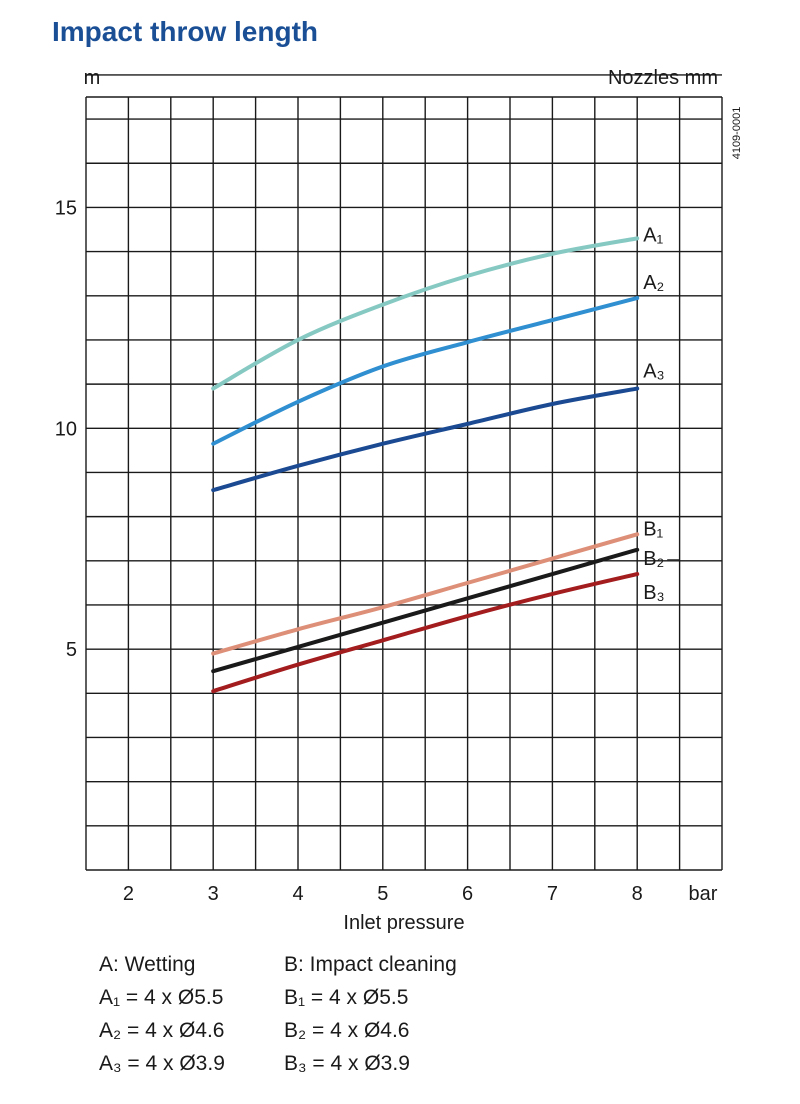  I want to click on series-label: A₂, so click(653, 283).